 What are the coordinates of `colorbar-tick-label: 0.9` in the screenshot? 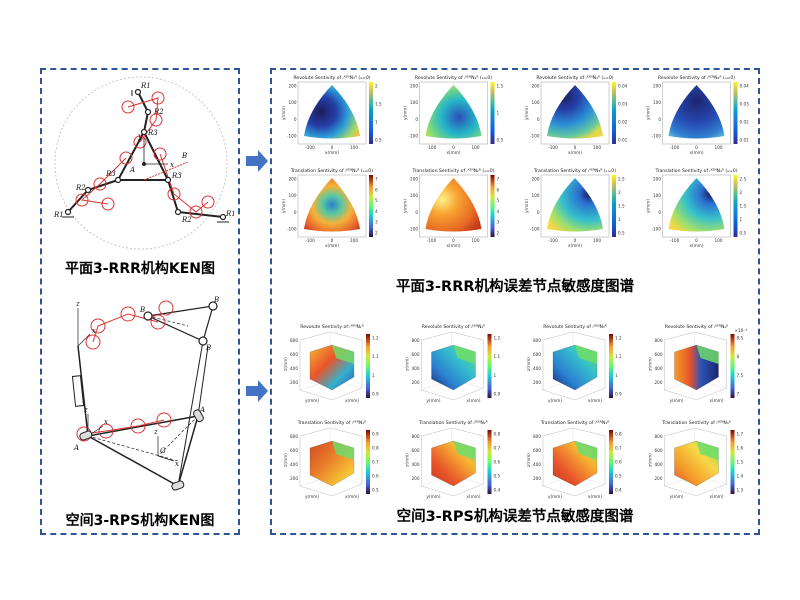 It's located at (375, 394).